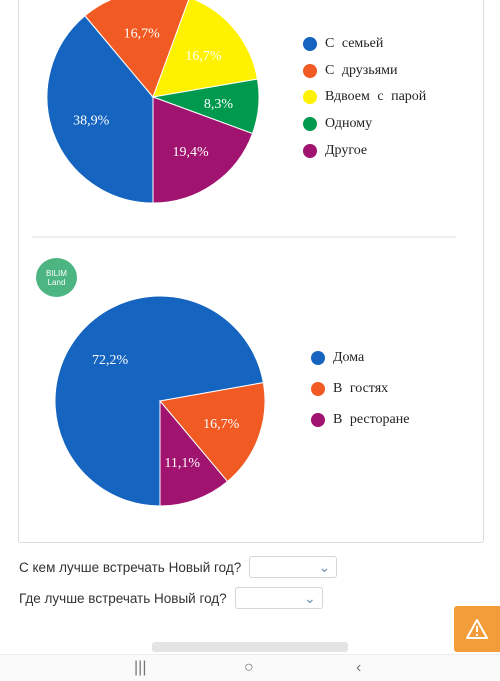 The width and height of the screenshot is (500, 681). I want to click on chart-2-legend-item: Дома, so click(360, 357).